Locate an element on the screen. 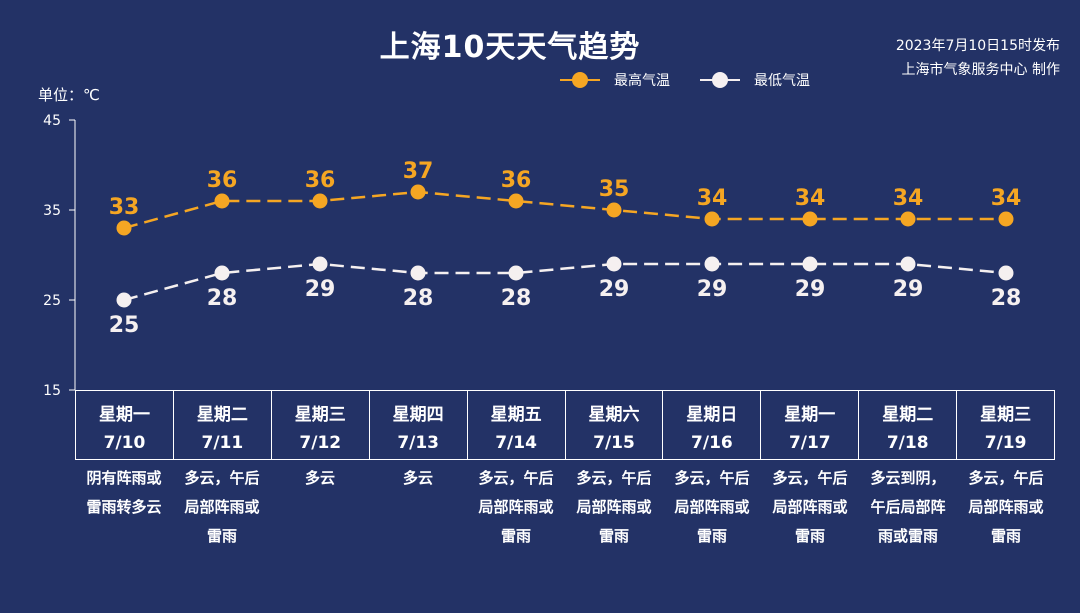 This screenshot has height=613, width=1080. date-cell: 星期六 7/15 is located at coordinates (614, 425).